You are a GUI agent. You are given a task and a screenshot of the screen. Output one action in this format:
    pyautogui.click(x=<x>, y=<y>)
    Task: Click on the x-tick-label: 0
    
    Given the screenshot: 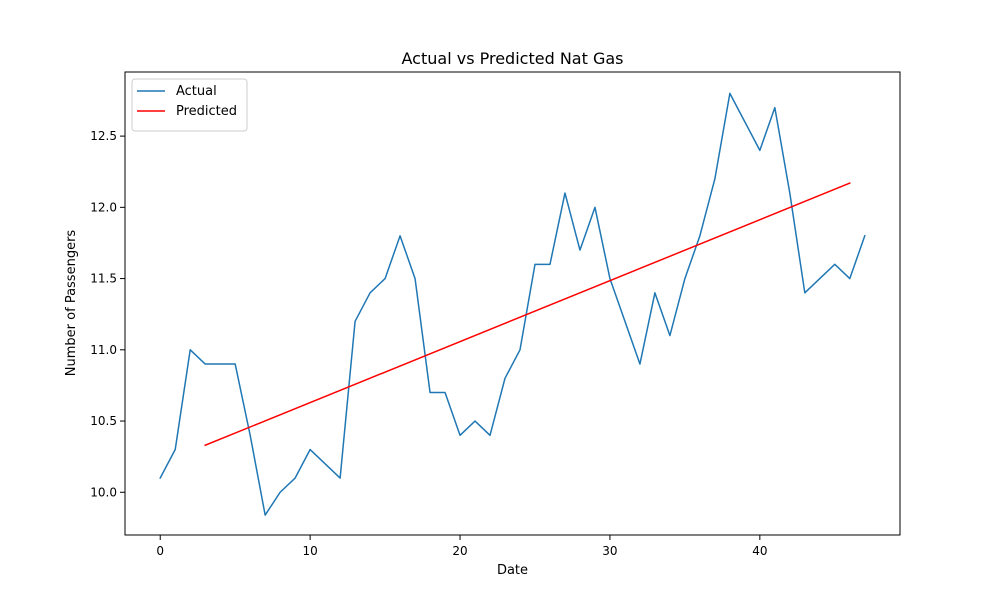 What is the action you would take?
    pyautogui.click(x=160, y=551)
    